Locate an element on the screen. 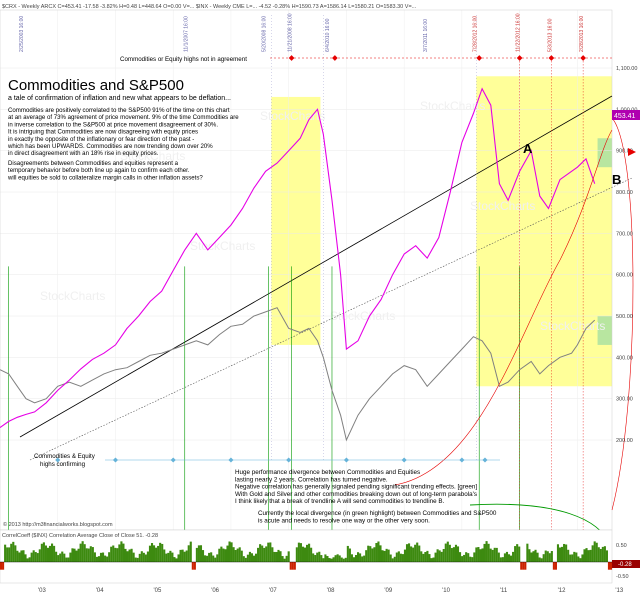 Image resolution: width=640 pixels, height=597 pixels. trendline-a-label: A is located at coordinates (528, 148).